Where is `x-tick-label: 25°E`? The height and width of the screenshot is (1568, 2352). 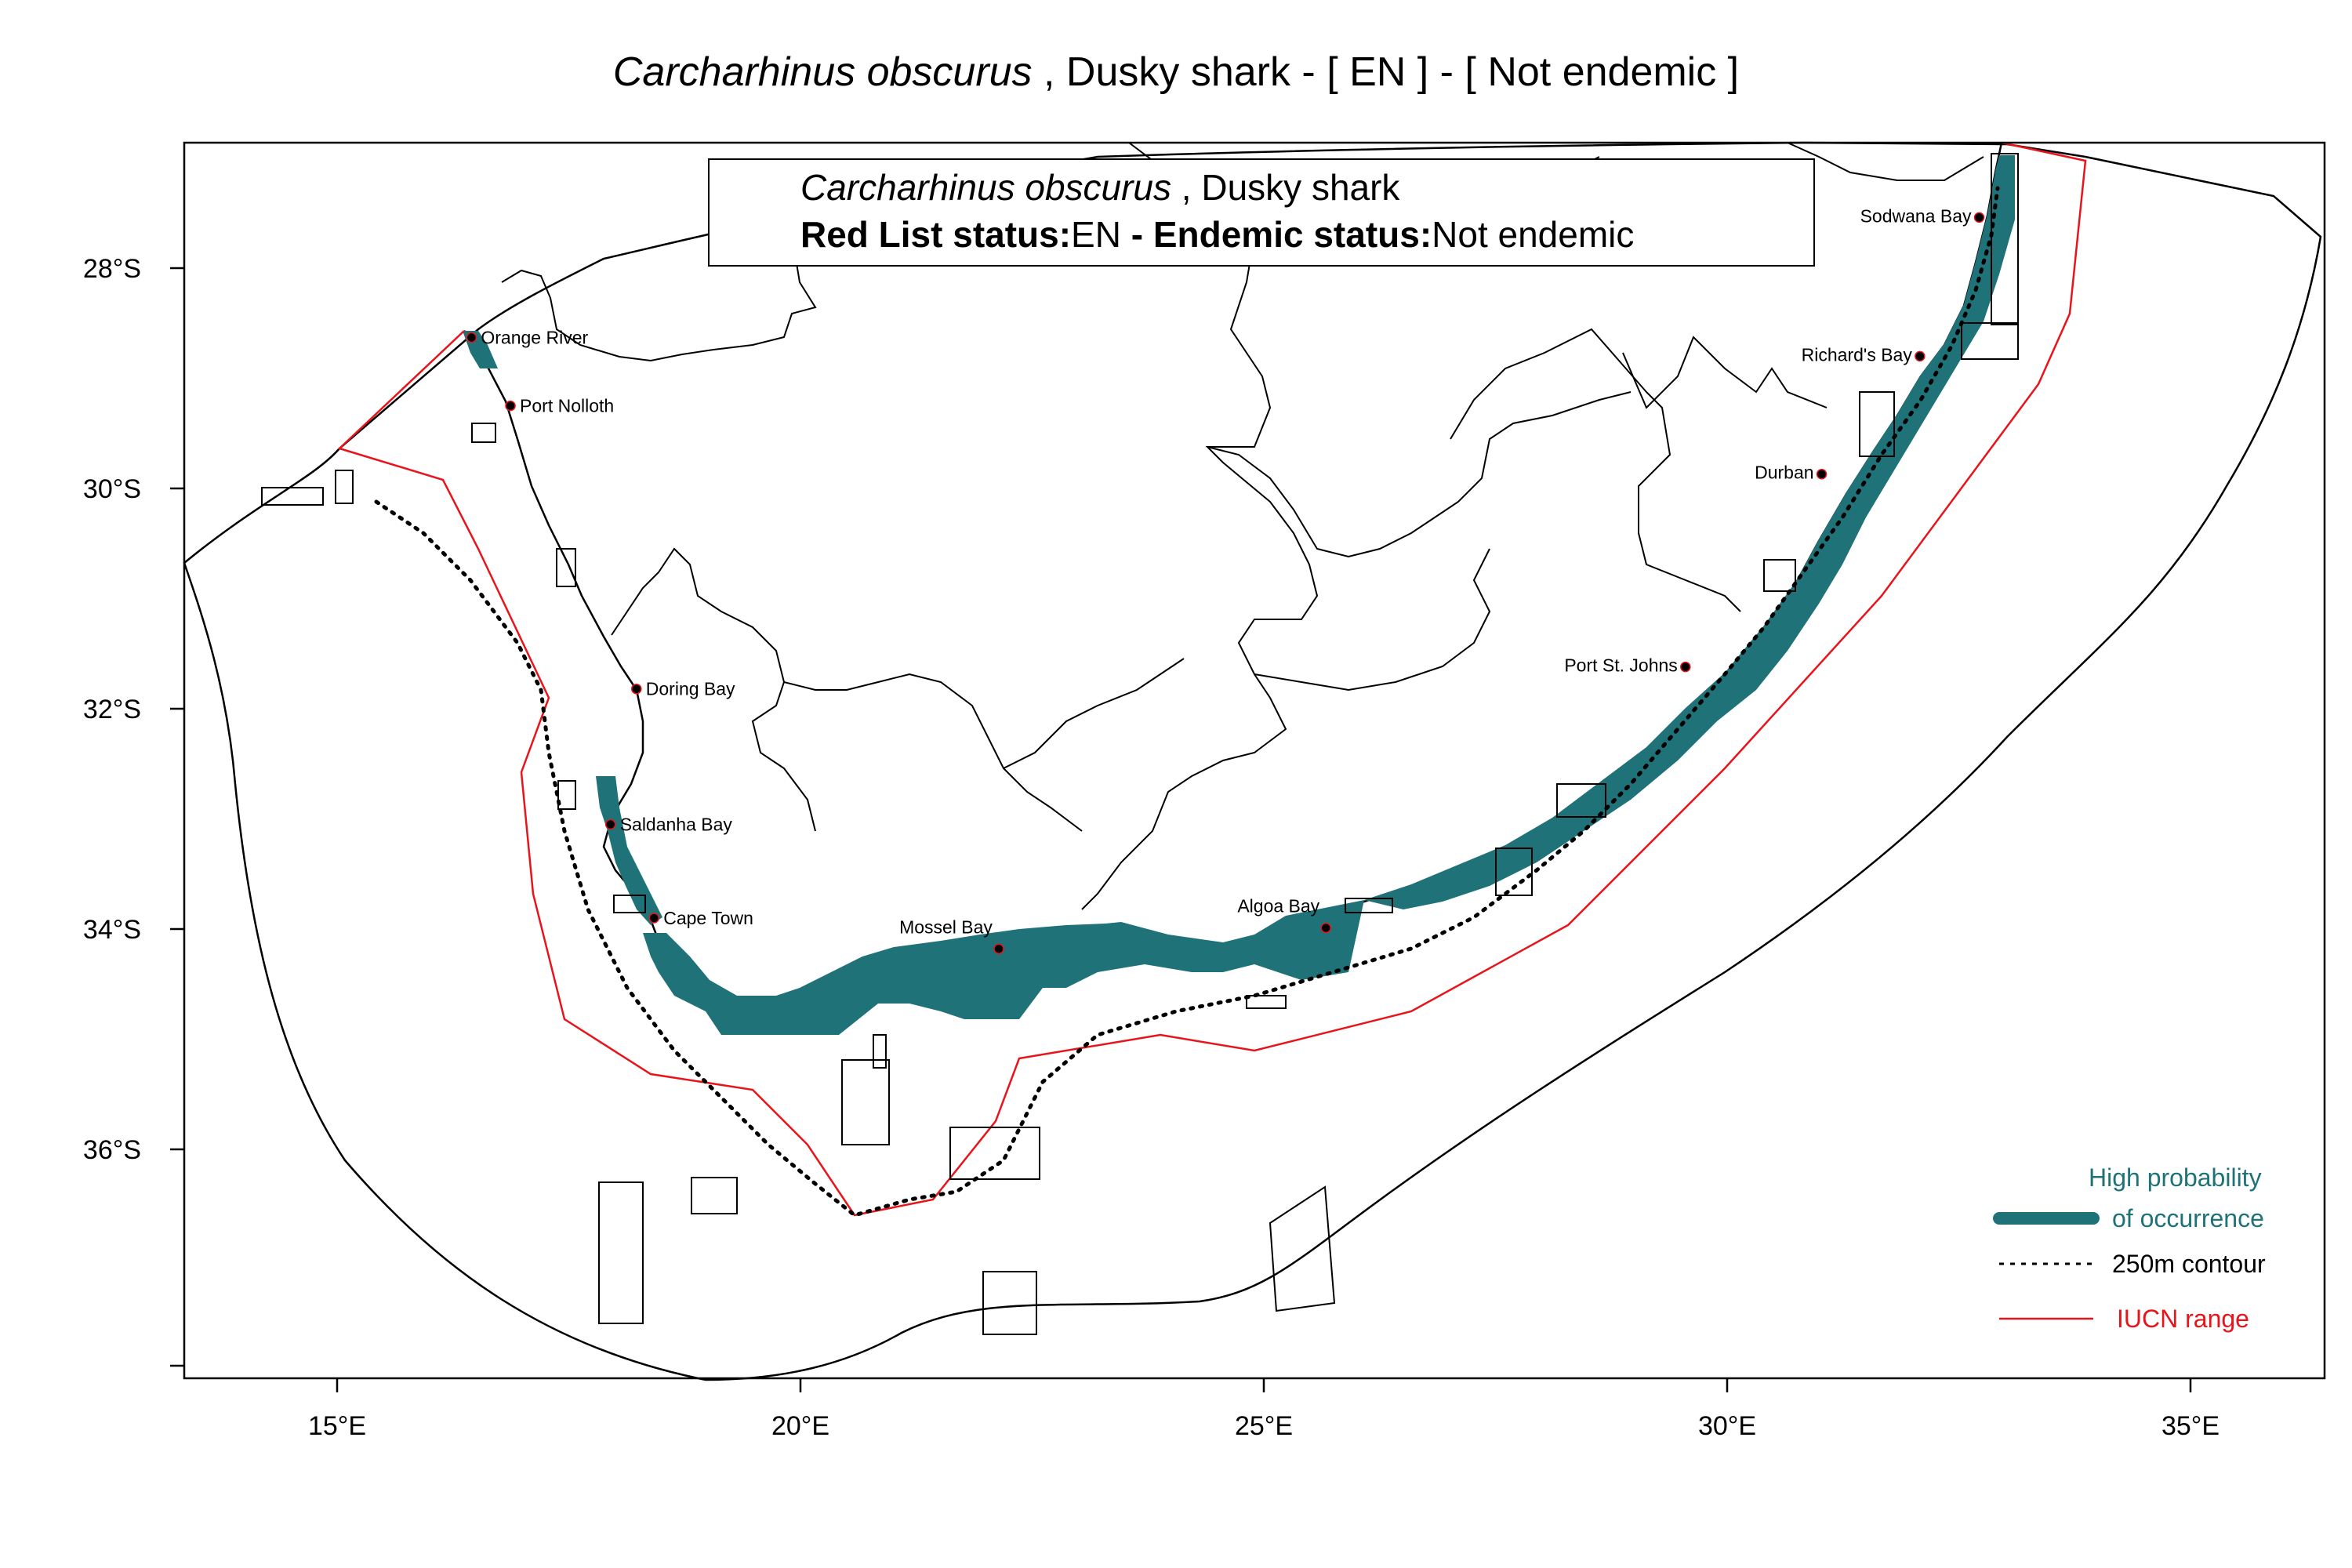
x-tick-label: 25°E is located at coordinates (1264, 1426).